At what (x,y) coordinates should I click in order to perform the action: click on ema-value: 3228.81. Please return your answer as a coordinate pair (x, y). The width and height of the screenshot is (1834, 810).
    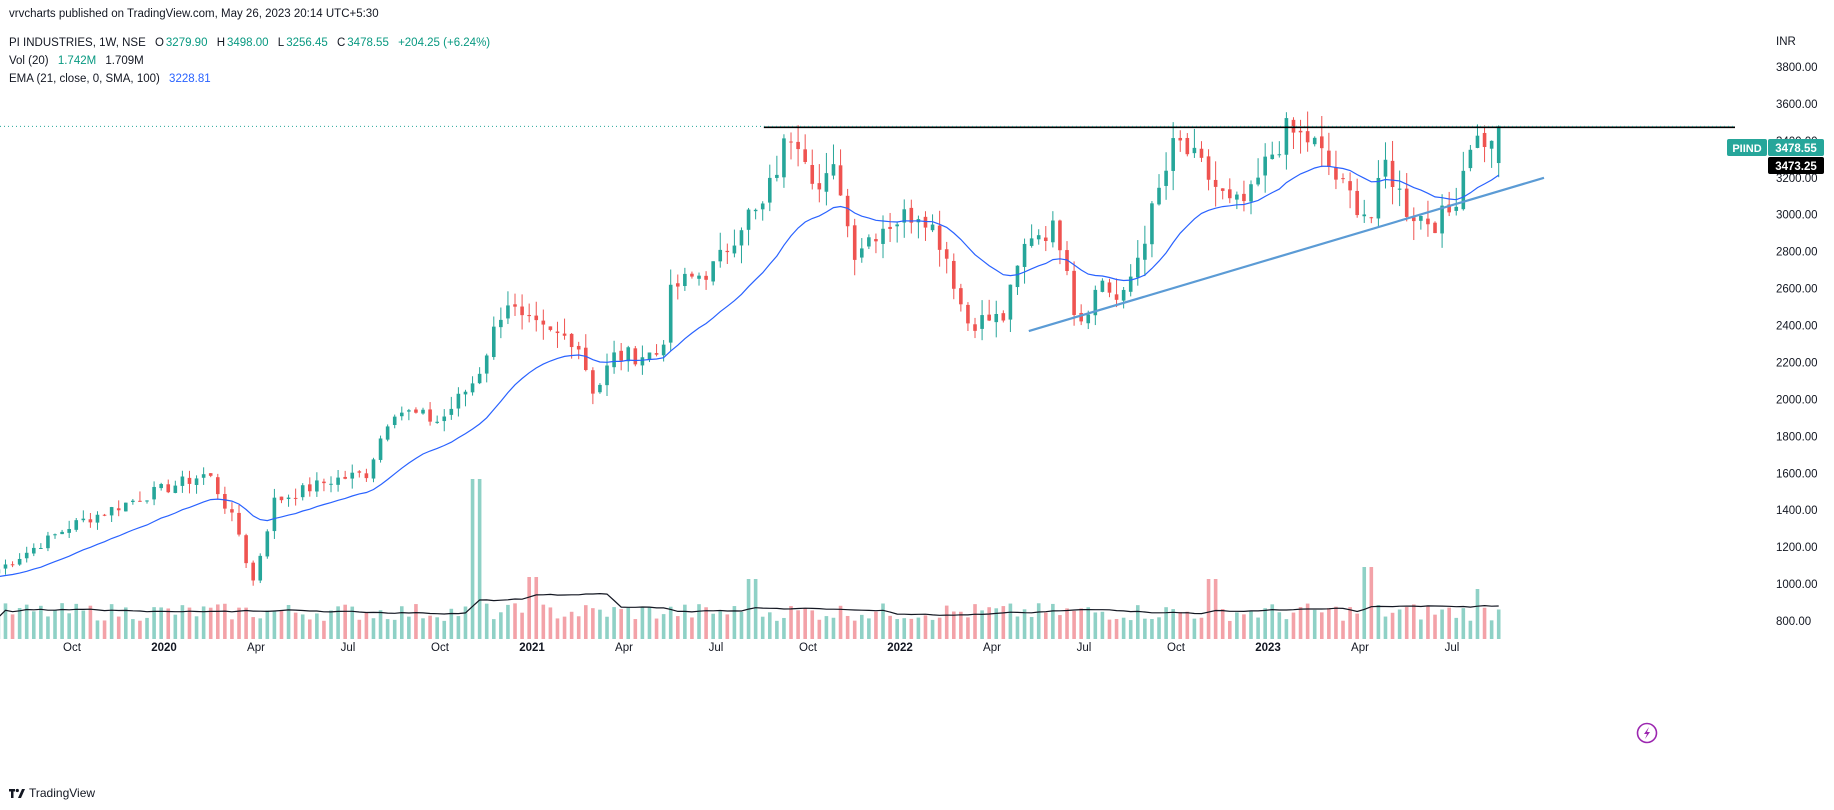
    Looking at the image, I should click on (190, 79).